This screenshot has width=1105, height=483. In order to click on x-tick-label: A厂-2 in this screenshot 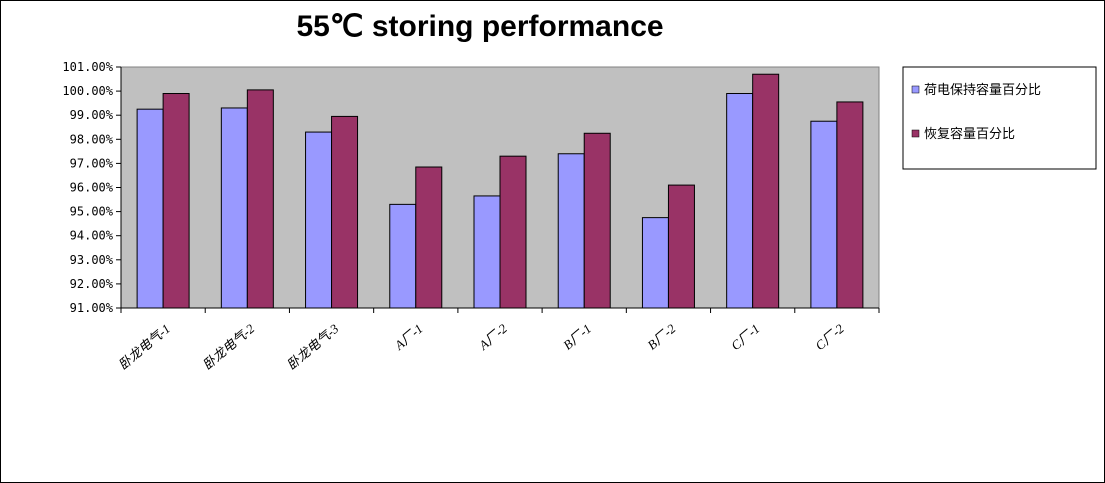, I will do `click(492, 336)`.